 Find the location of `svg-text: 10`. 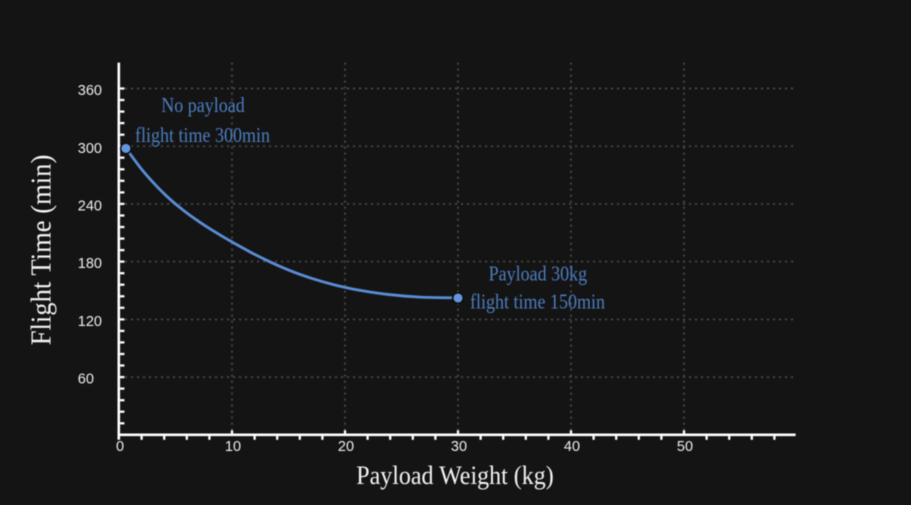

svg-text: 10 is located at coordinates (233, 447).